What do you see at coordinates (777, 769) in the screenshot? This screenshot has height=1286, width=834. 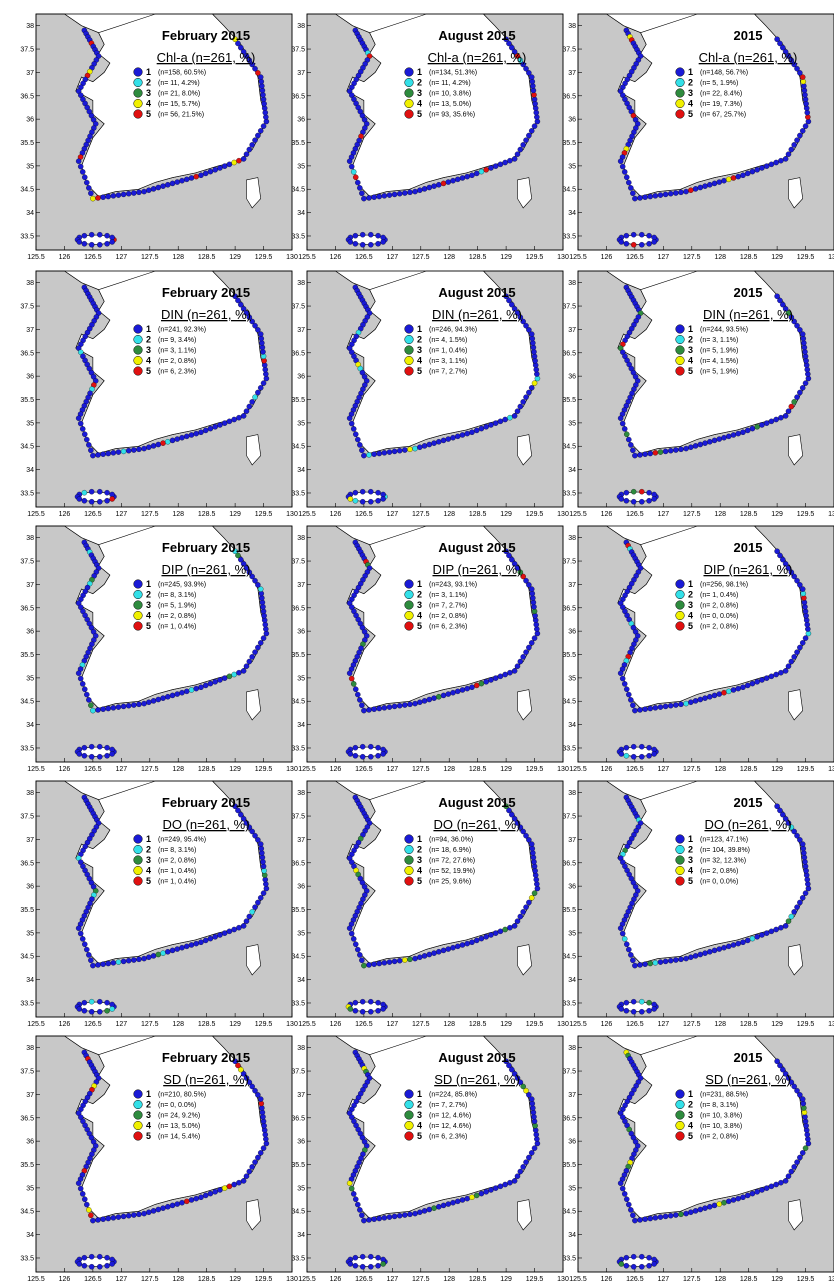 I see `x-tick-label: 129` at bounding box center [777, 769].